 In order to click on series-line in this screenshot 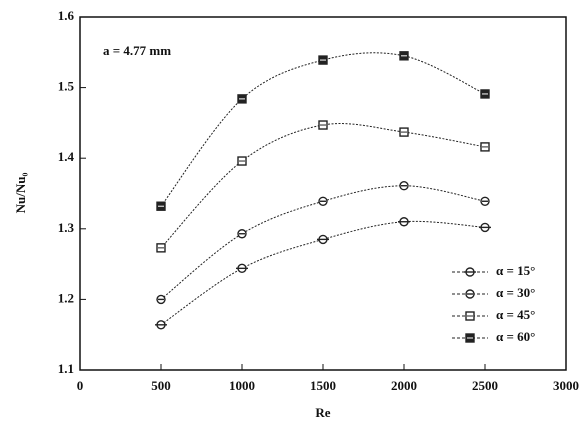, I will do `click(323, 273)`.